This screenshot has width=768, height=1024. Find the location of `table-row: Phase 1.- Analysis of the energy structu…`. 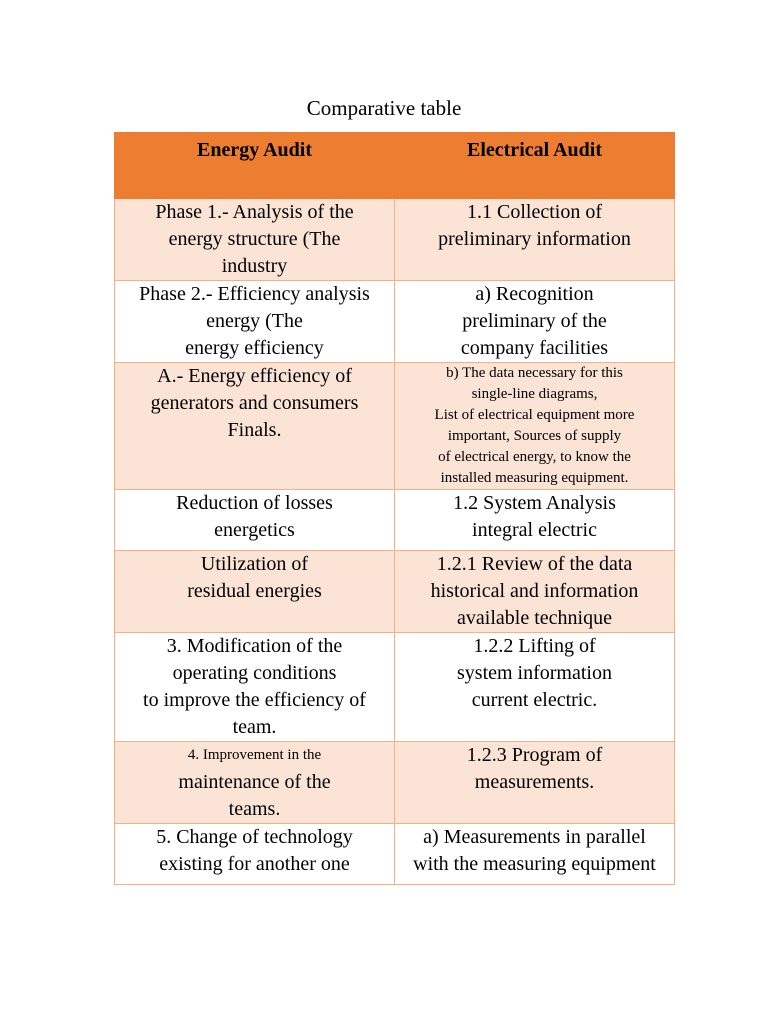

table-row: Phase 1.- Analysis of the energy structu… is located at coordinates (394, 239).